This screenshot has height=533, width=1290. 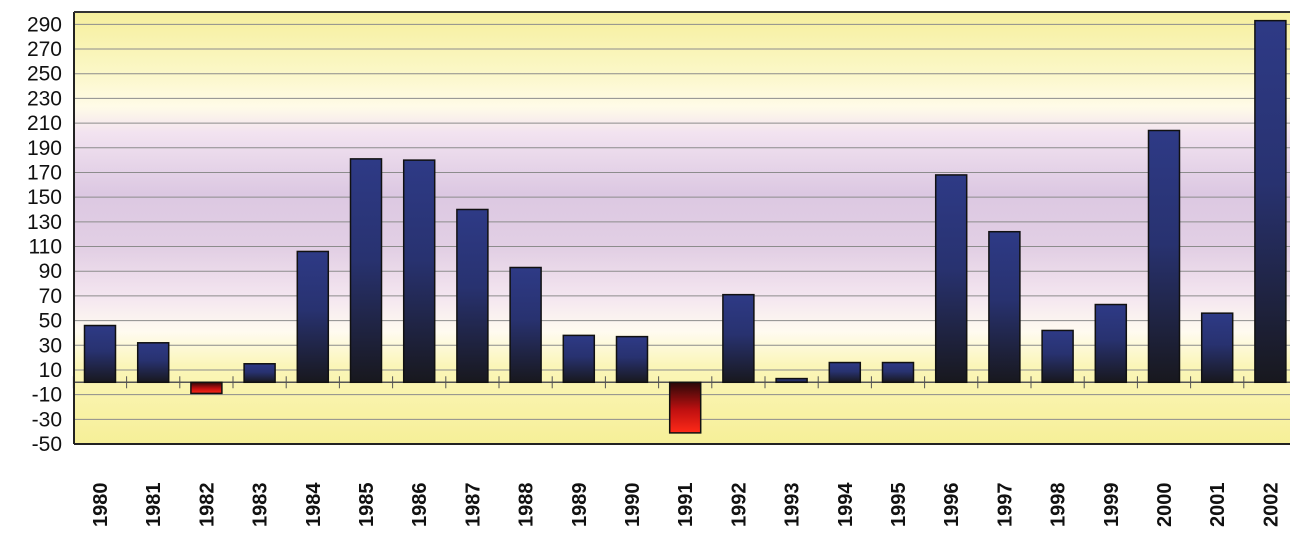 What do you see at coordinates (951, 279) in the screenshot?
I see `bar-1996` at bounding box center [951, 279].